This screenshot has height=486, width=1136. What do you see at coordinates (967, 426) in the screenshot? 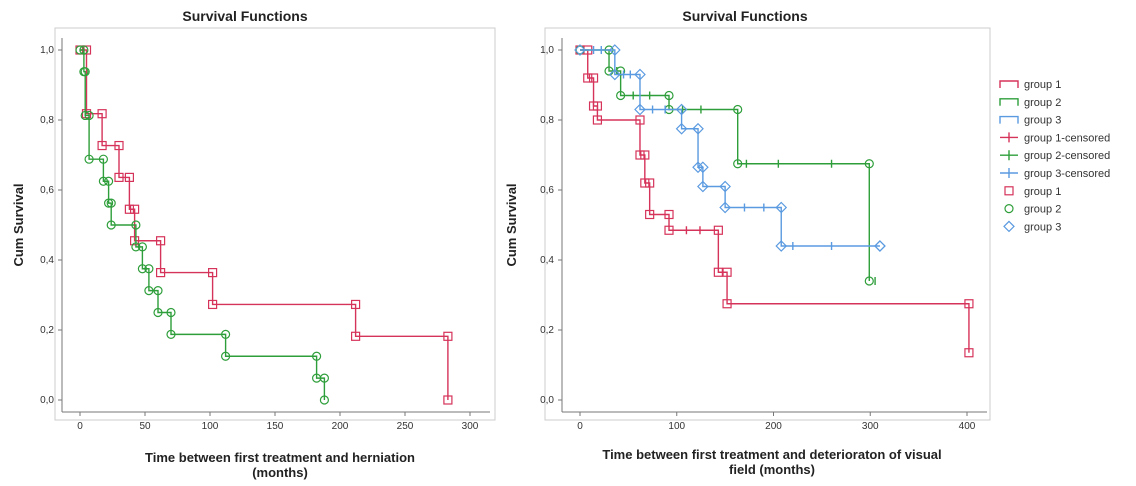
I see `right-x-tick-label: 400` at bounding box center [967, 426].